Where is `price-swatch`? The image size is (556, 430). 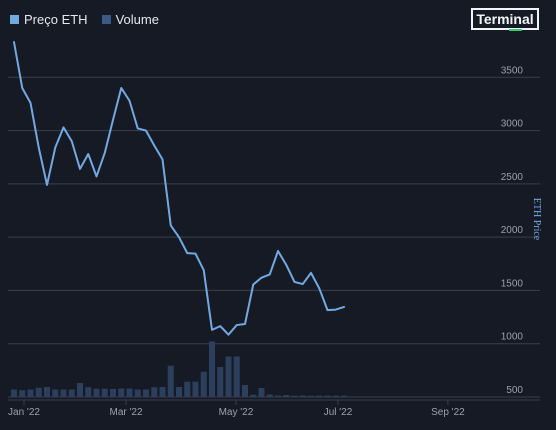
price-swatch is located at coordinates (14, 19).